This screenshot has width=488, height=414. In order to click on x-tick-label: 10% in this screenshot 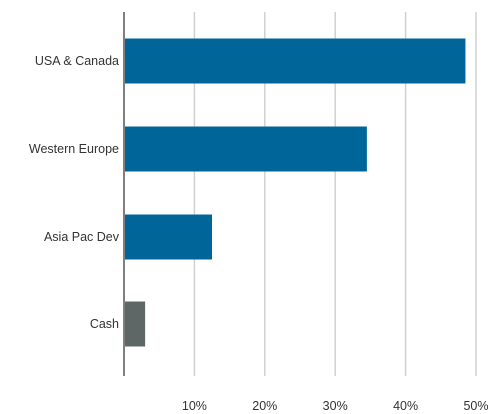, I will do `click(194, 406)`.